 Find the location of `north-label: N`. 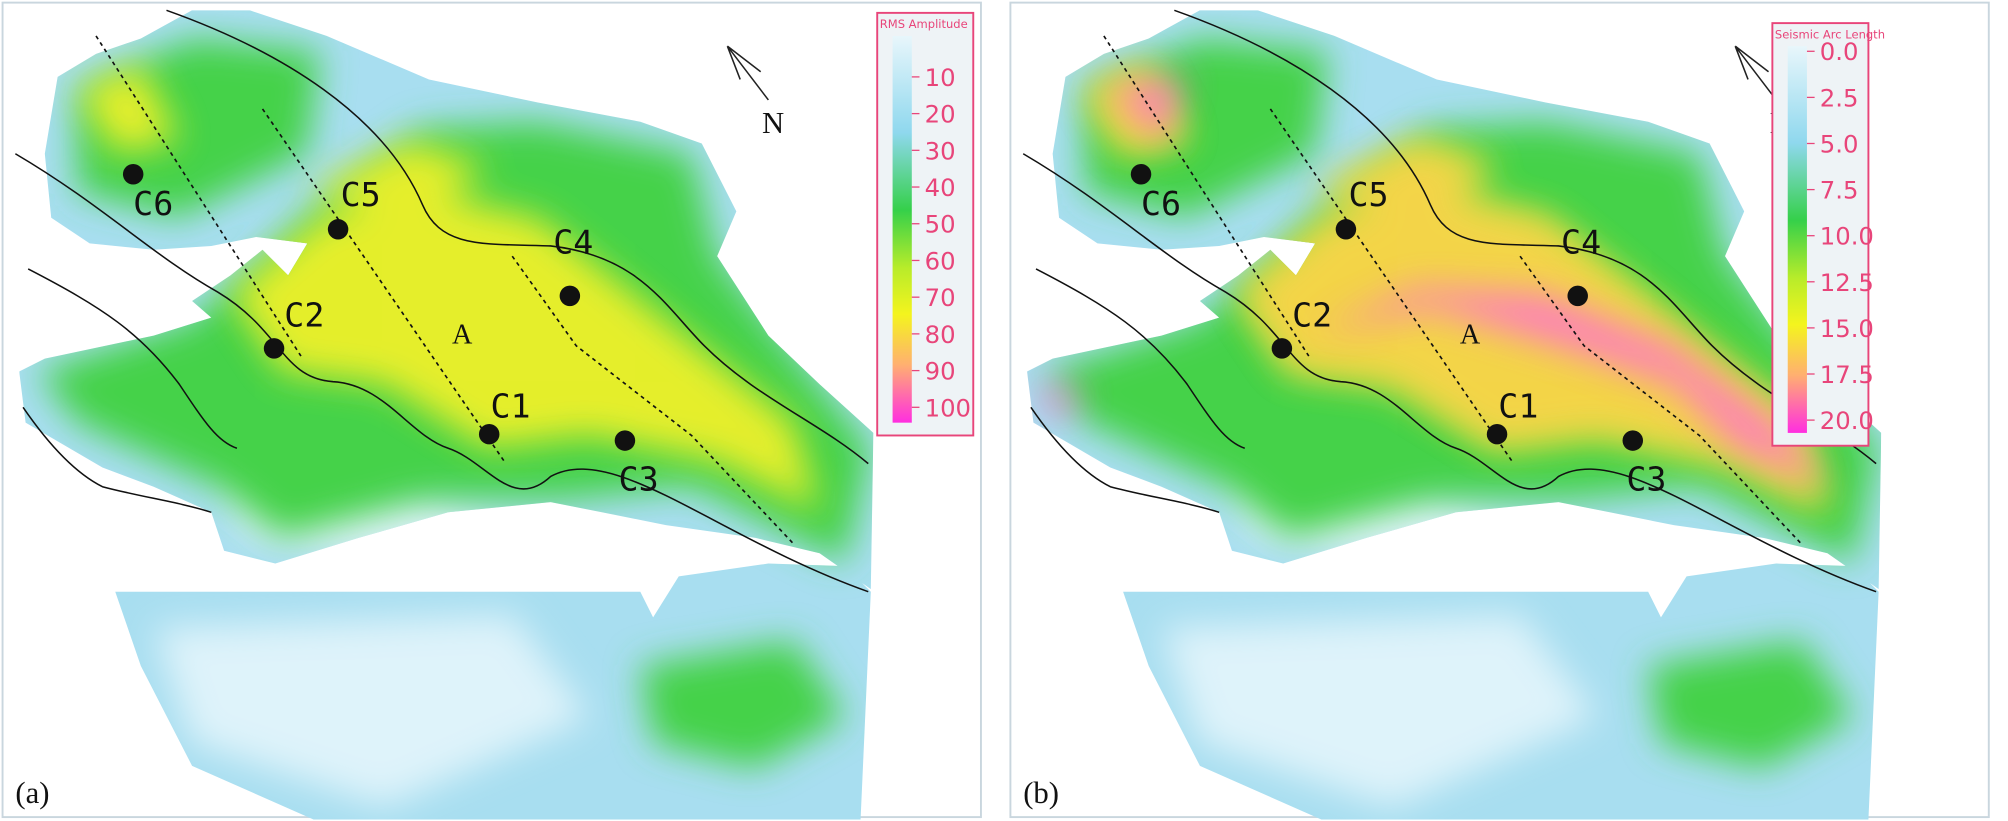

north-label: N is located at coordinates (773, 123).